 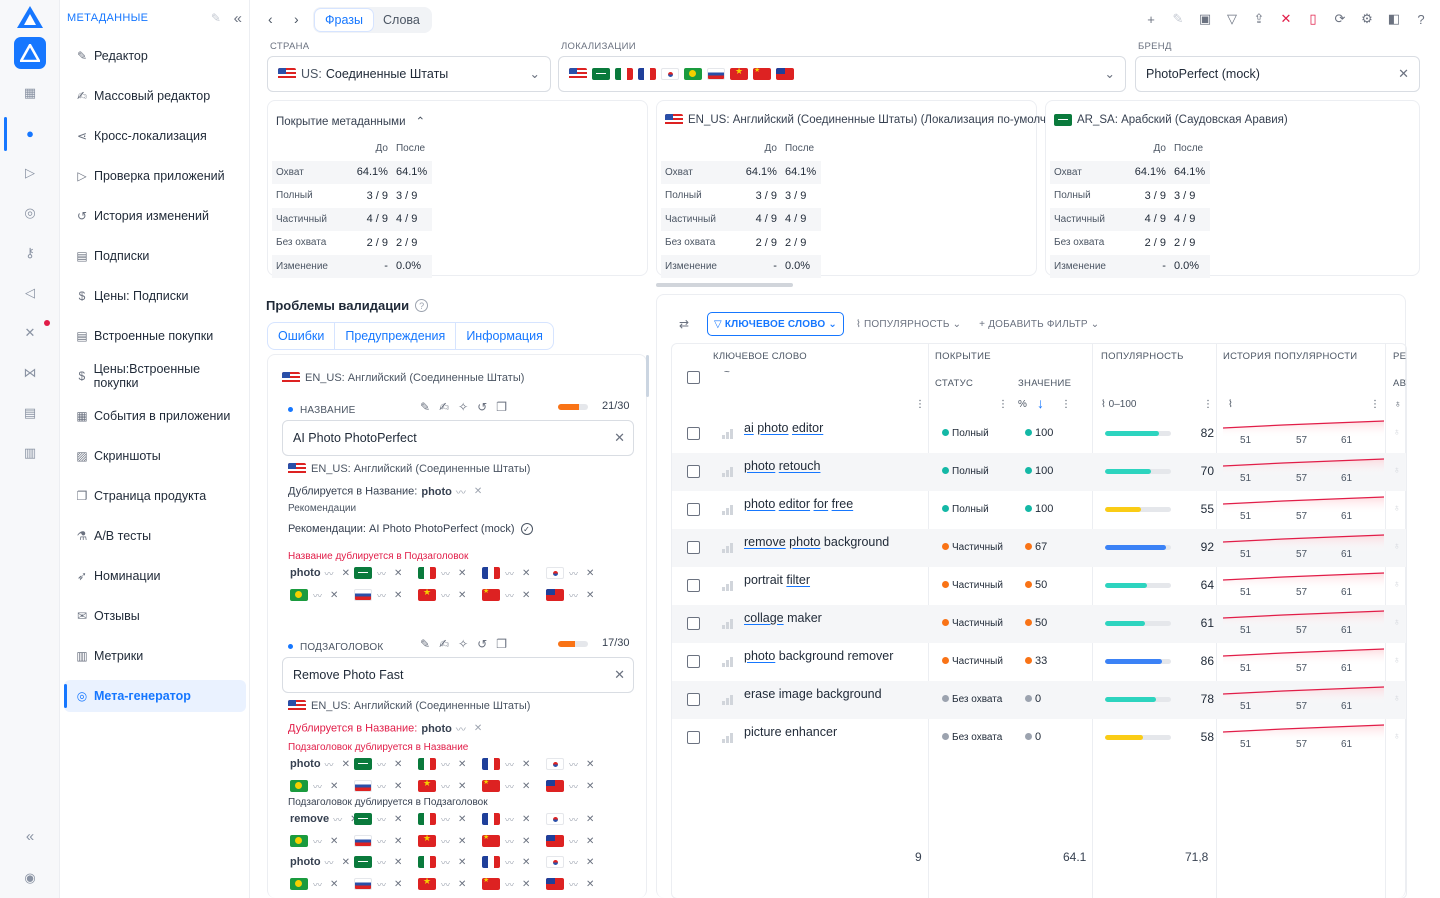 I want to click on edit-square-icon: ✍, so click(x=444, y=407).